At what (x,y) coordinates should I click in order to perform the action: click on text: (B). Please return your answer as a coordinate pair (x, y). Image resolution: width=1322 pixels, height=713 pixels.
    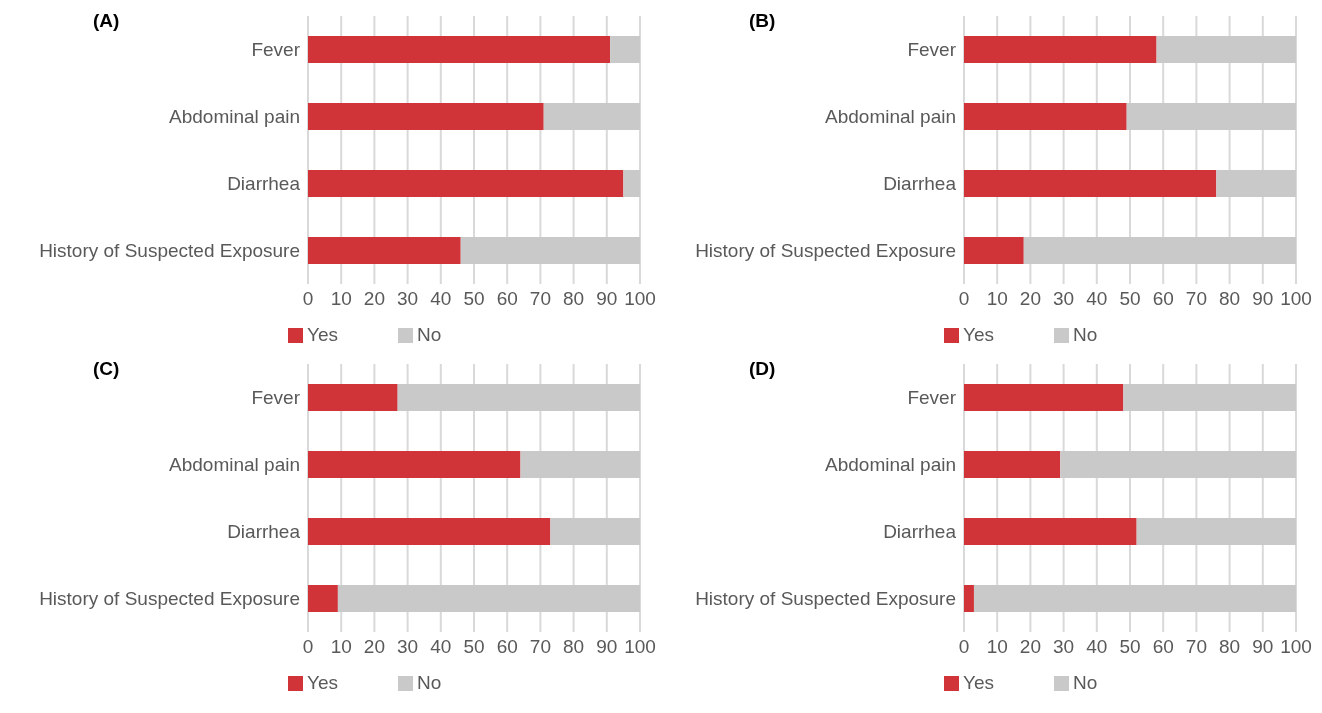
    Looking at the image, I should click on (762, 21).